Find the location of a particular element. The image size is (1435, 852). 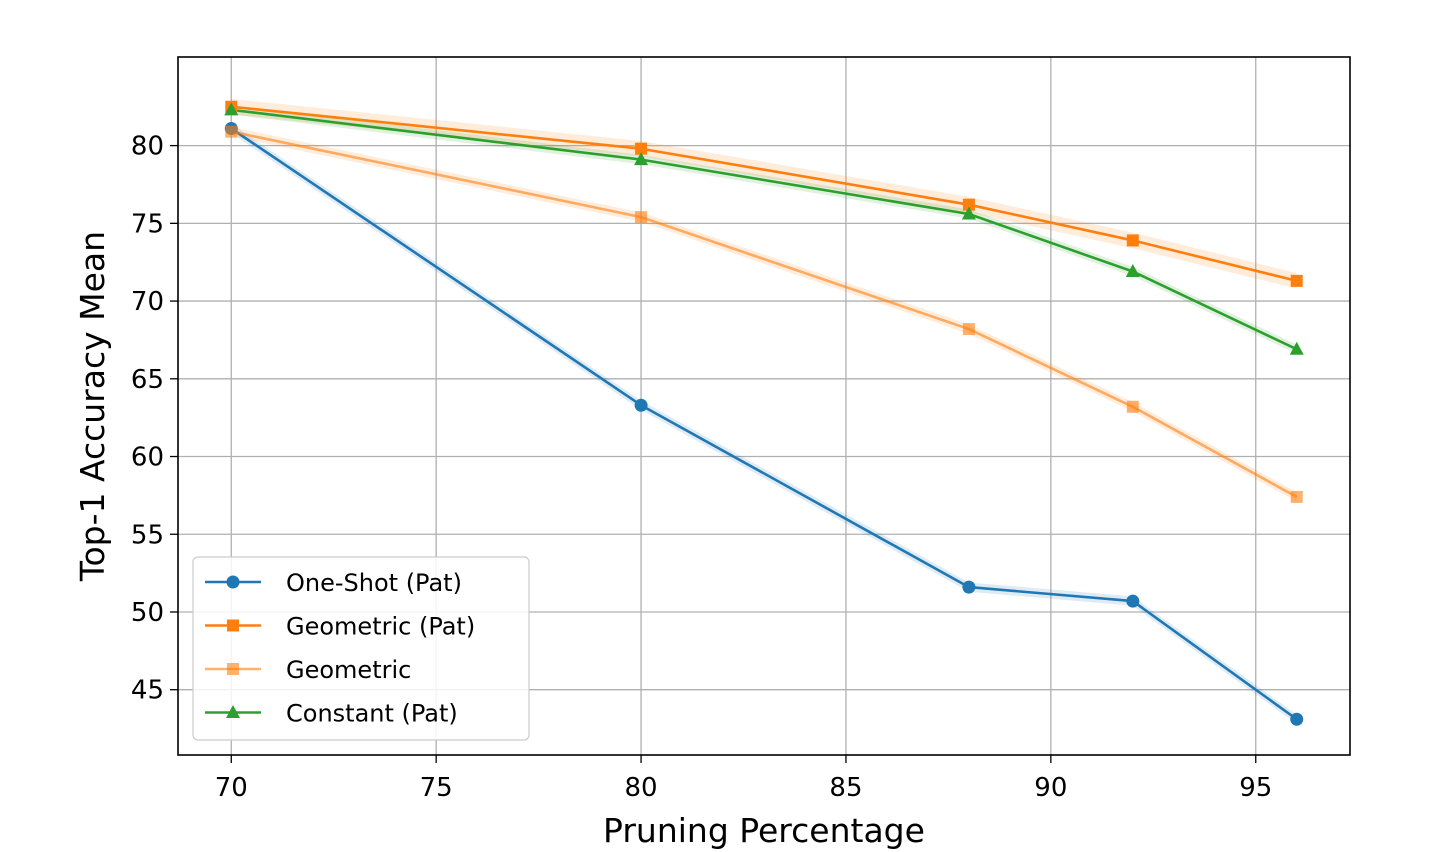

y-tick-label: 65 is located at coordinates (147, 380).